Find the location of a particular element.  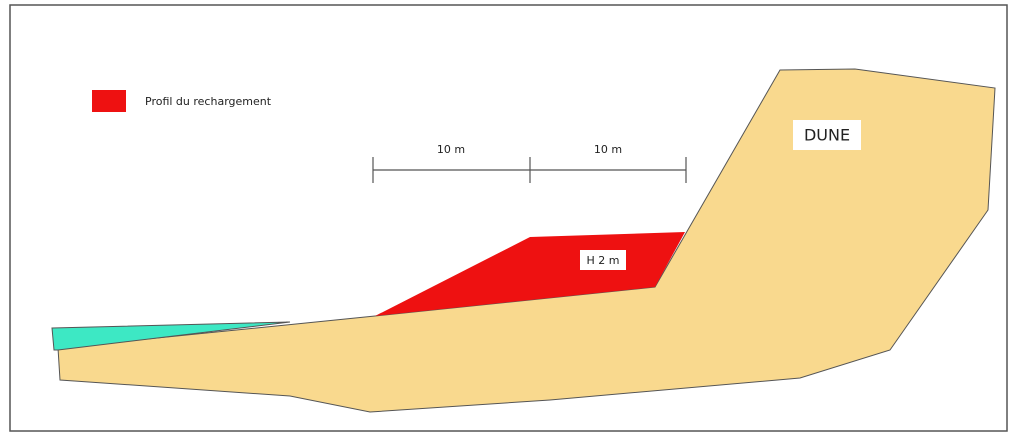

legend-label: Profil du rechargement is located at coordinates (208, 101).